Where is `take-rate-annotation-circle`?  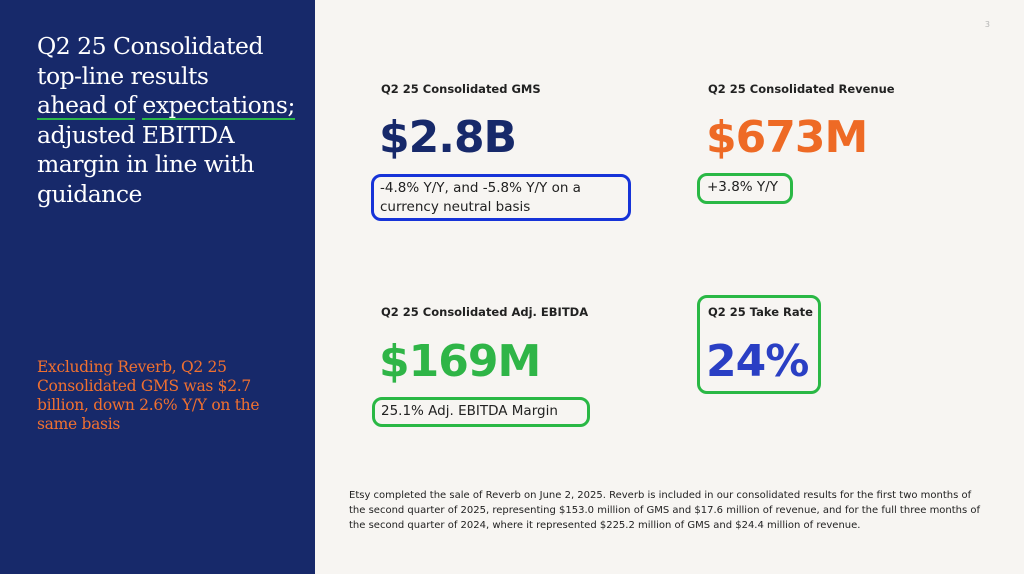
take-rate-annotation-circle is located at coordinates (759, 344).